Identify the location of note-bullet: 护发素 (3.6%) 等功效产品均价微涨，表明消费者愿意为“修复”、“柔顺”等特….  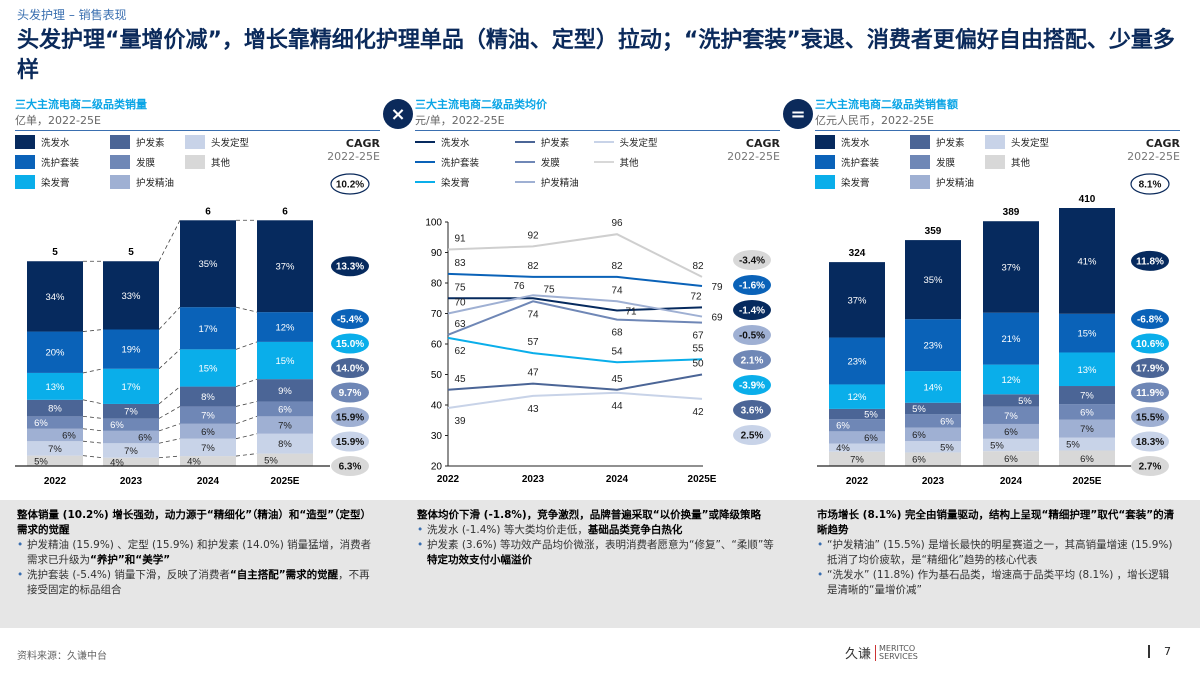
(597, 553).